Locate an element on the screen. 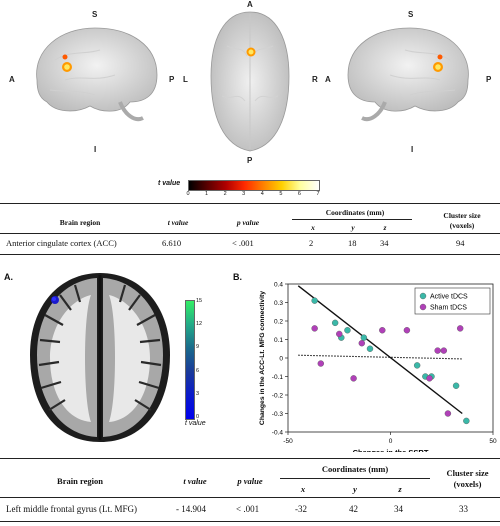 The height and width of the screenshot is (526, 500). t2-header-coordinates: Coordinates (mm) is located at coordinates (355, 469).